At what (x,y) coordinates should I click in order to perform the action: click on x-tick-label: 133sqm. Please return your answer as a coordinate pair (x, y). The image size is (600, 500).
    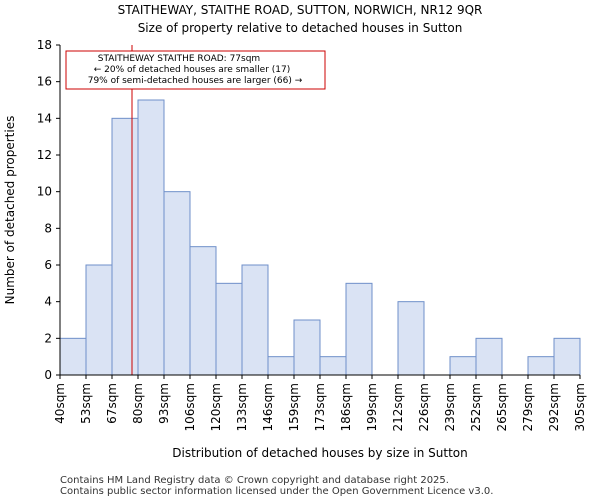
    Looking at the image, I should click on (242, 407).